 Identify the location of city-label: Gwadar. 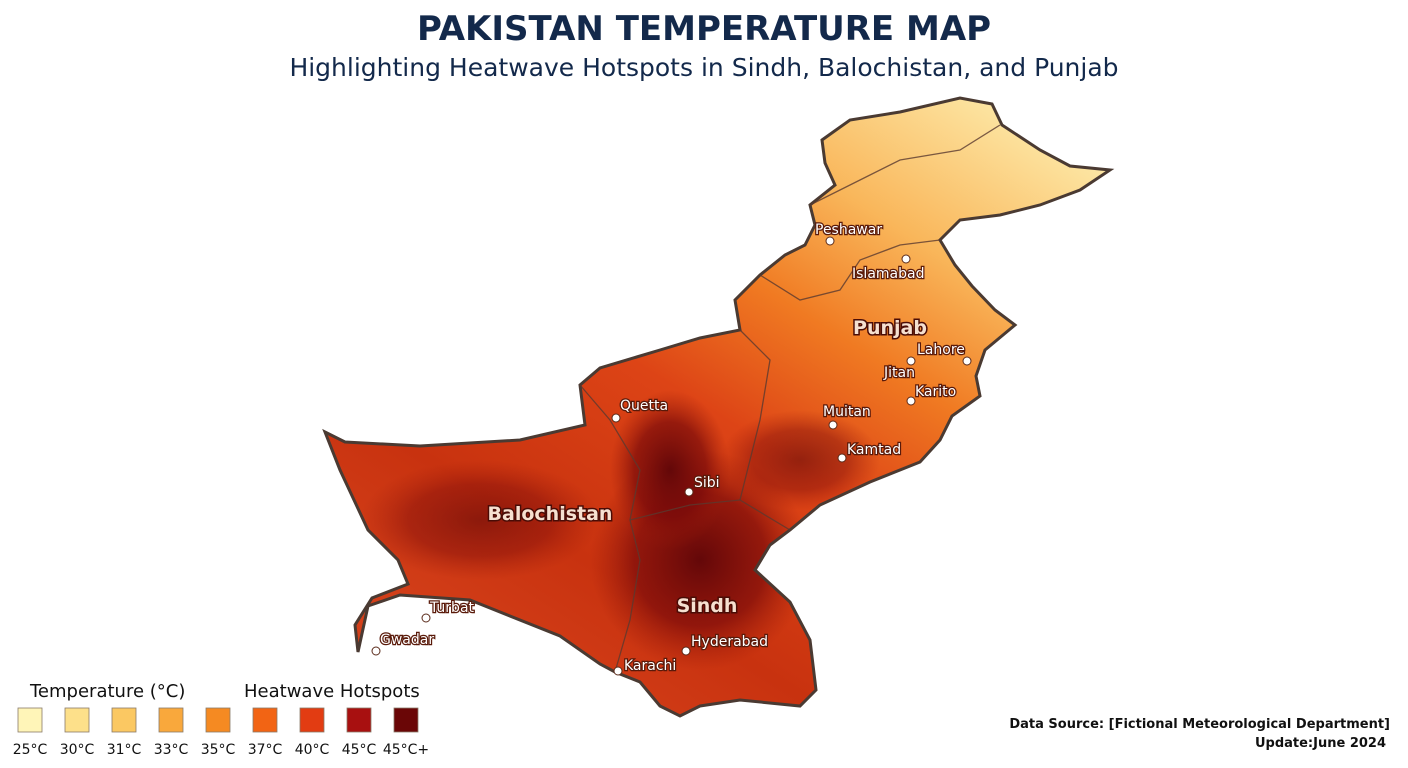
(407, 640).